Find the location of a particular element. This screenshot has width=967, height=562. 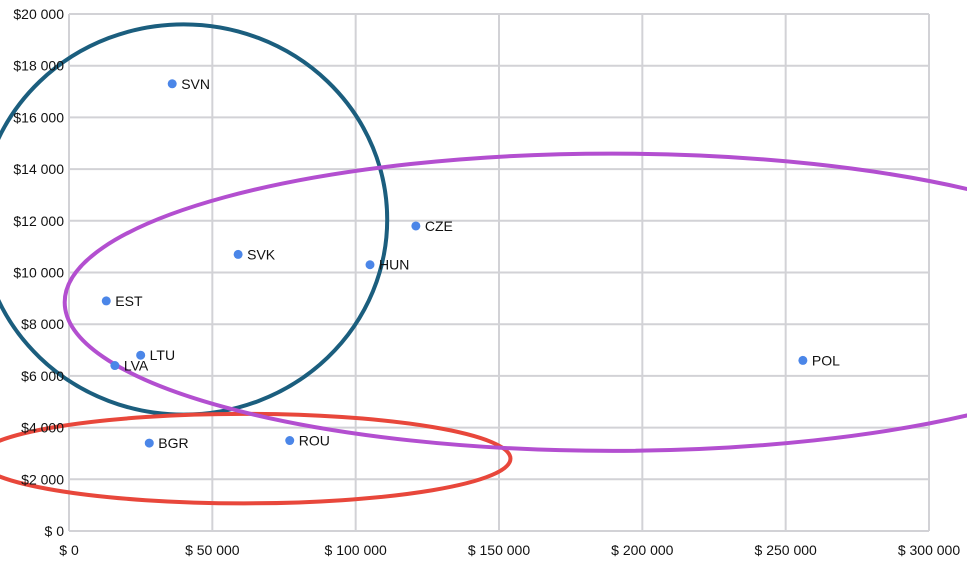

data-point-est: EST is located at coordinates (122, 301).